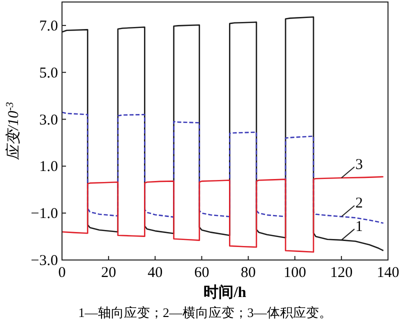 This screenshot has height=329, width=400. What do you see at coordinates (48, 167) in the screenshot?
I see `y-tick-label: 1.0` at bounding box center [48, 167].